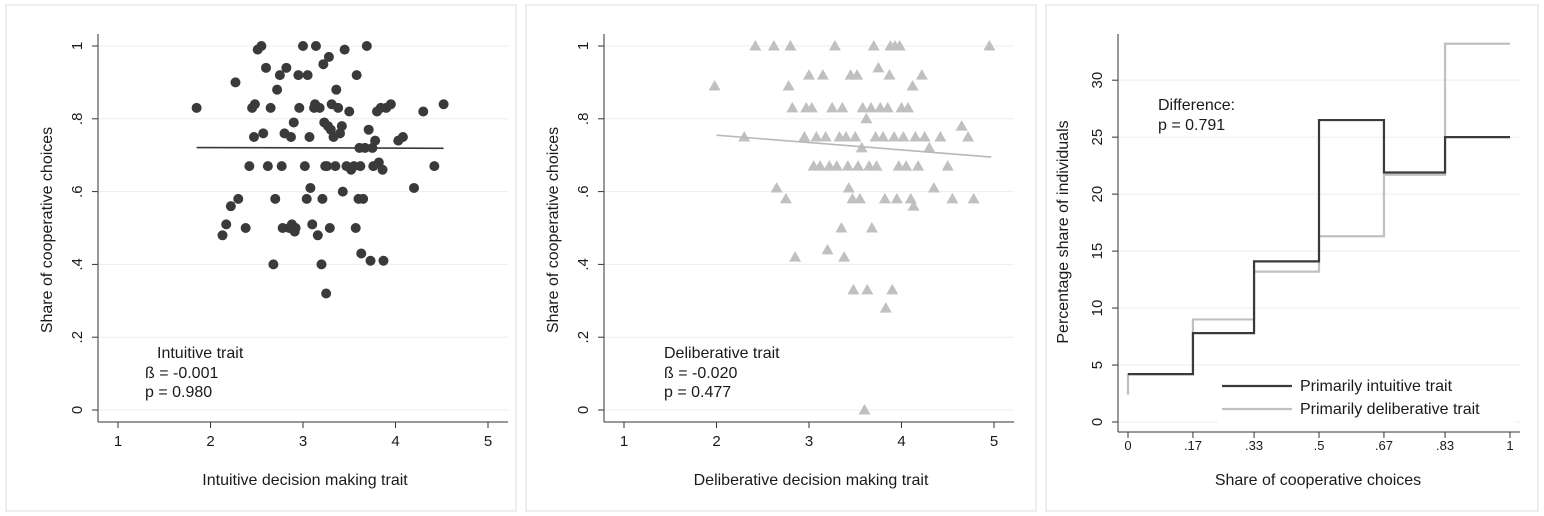  I want to click on y-tick-label: 15, so click(1097, 251).